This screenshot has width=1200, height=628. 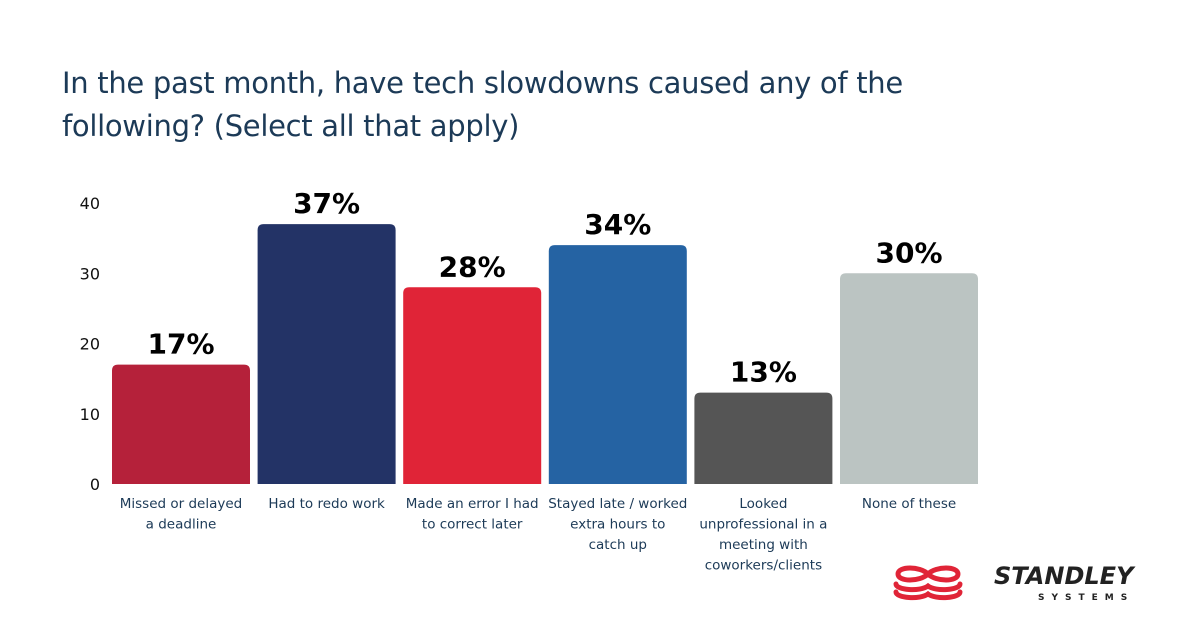 I want to click on y-axis: 0 10 20 30 40, so click(x=90, y=344).